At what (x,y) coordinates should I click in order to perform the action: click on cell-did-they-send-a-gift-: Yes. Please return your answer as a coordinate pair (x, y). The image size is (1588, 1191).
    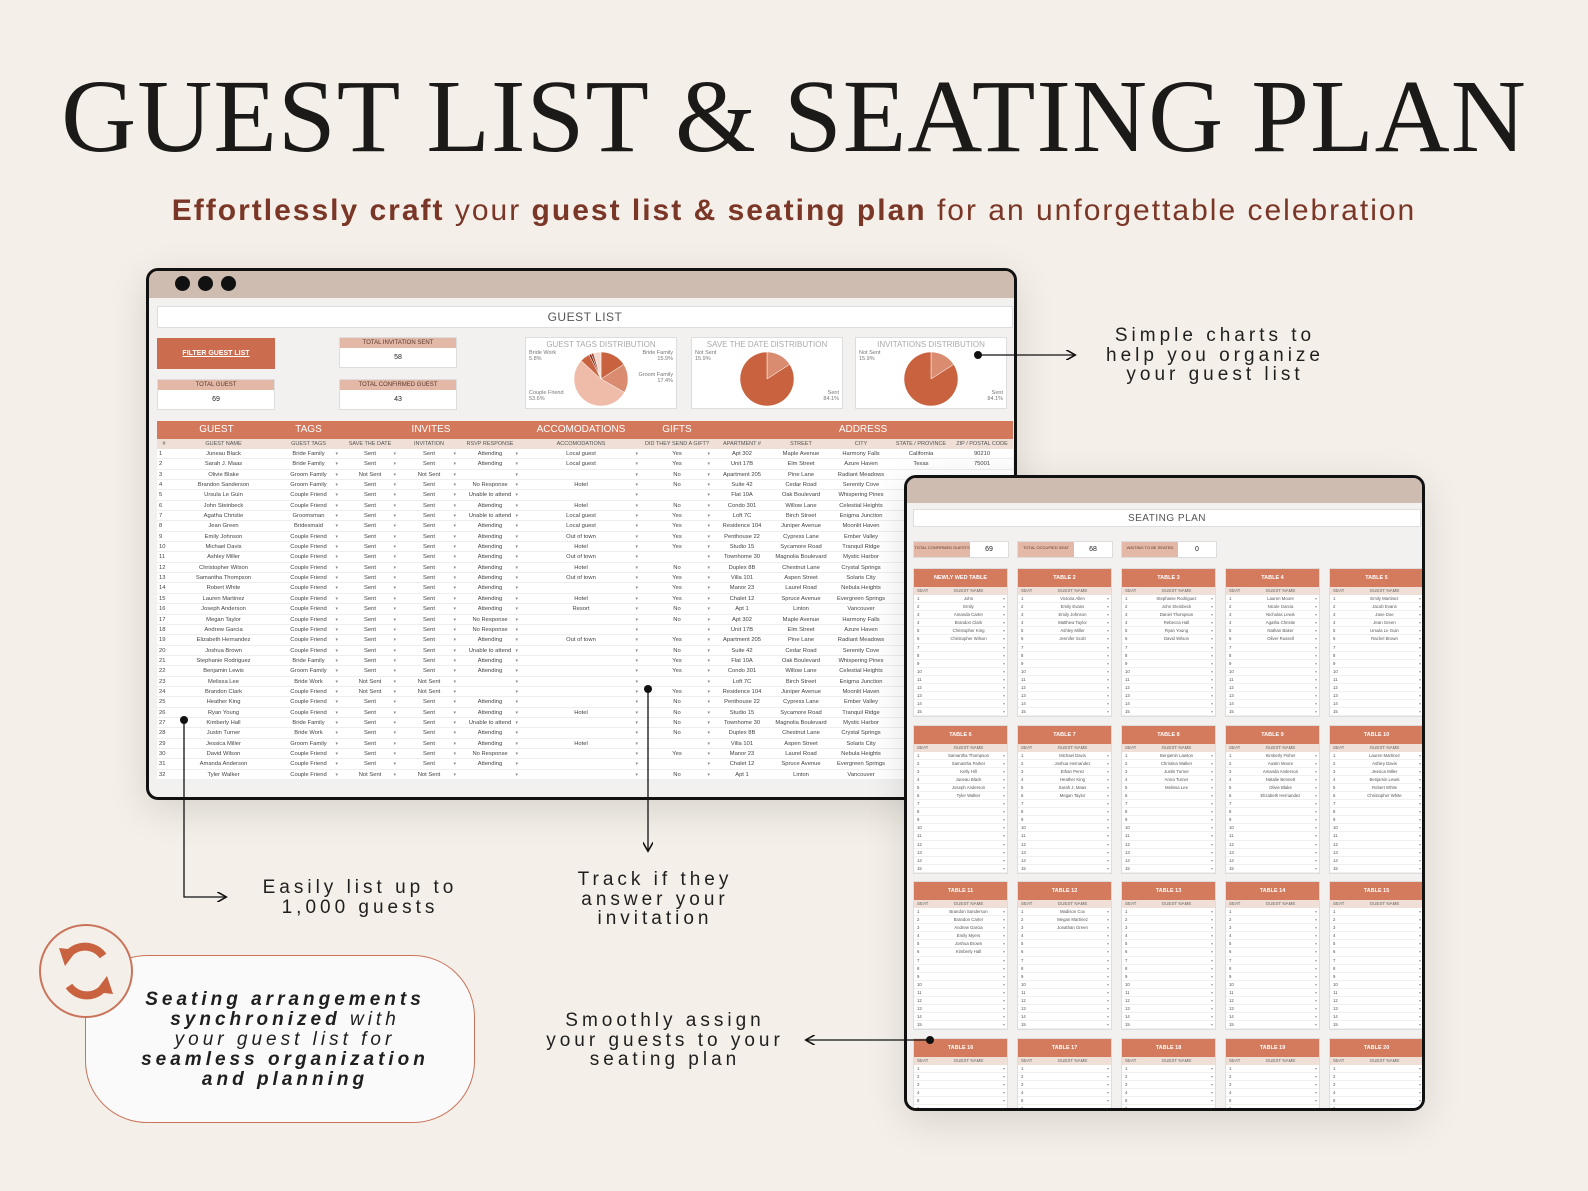
    Looking at the image, I should click on (677, 639).